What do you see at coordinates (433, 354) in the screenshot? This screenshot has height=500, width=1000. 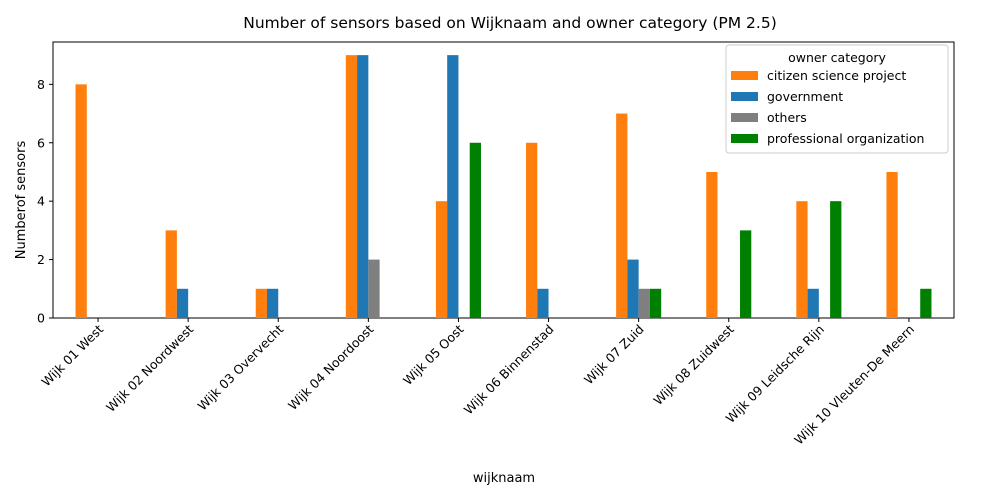 I see `x-tick-label: Wijk 05 Oost` at bounding box center [433, 354].